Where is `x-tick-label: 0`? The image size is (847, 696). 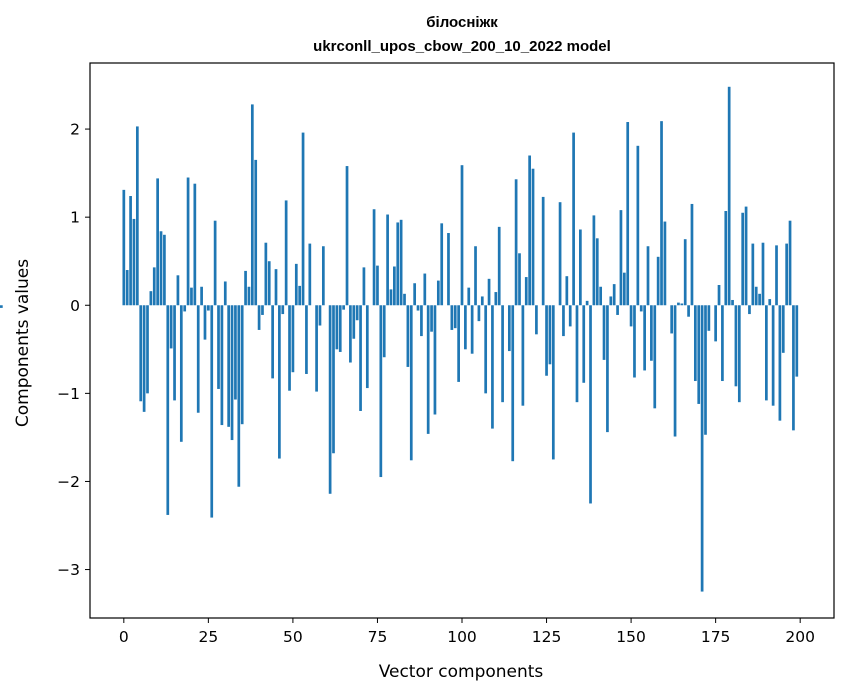 x-tick-label: 0 is located at coordinates (124, 637).